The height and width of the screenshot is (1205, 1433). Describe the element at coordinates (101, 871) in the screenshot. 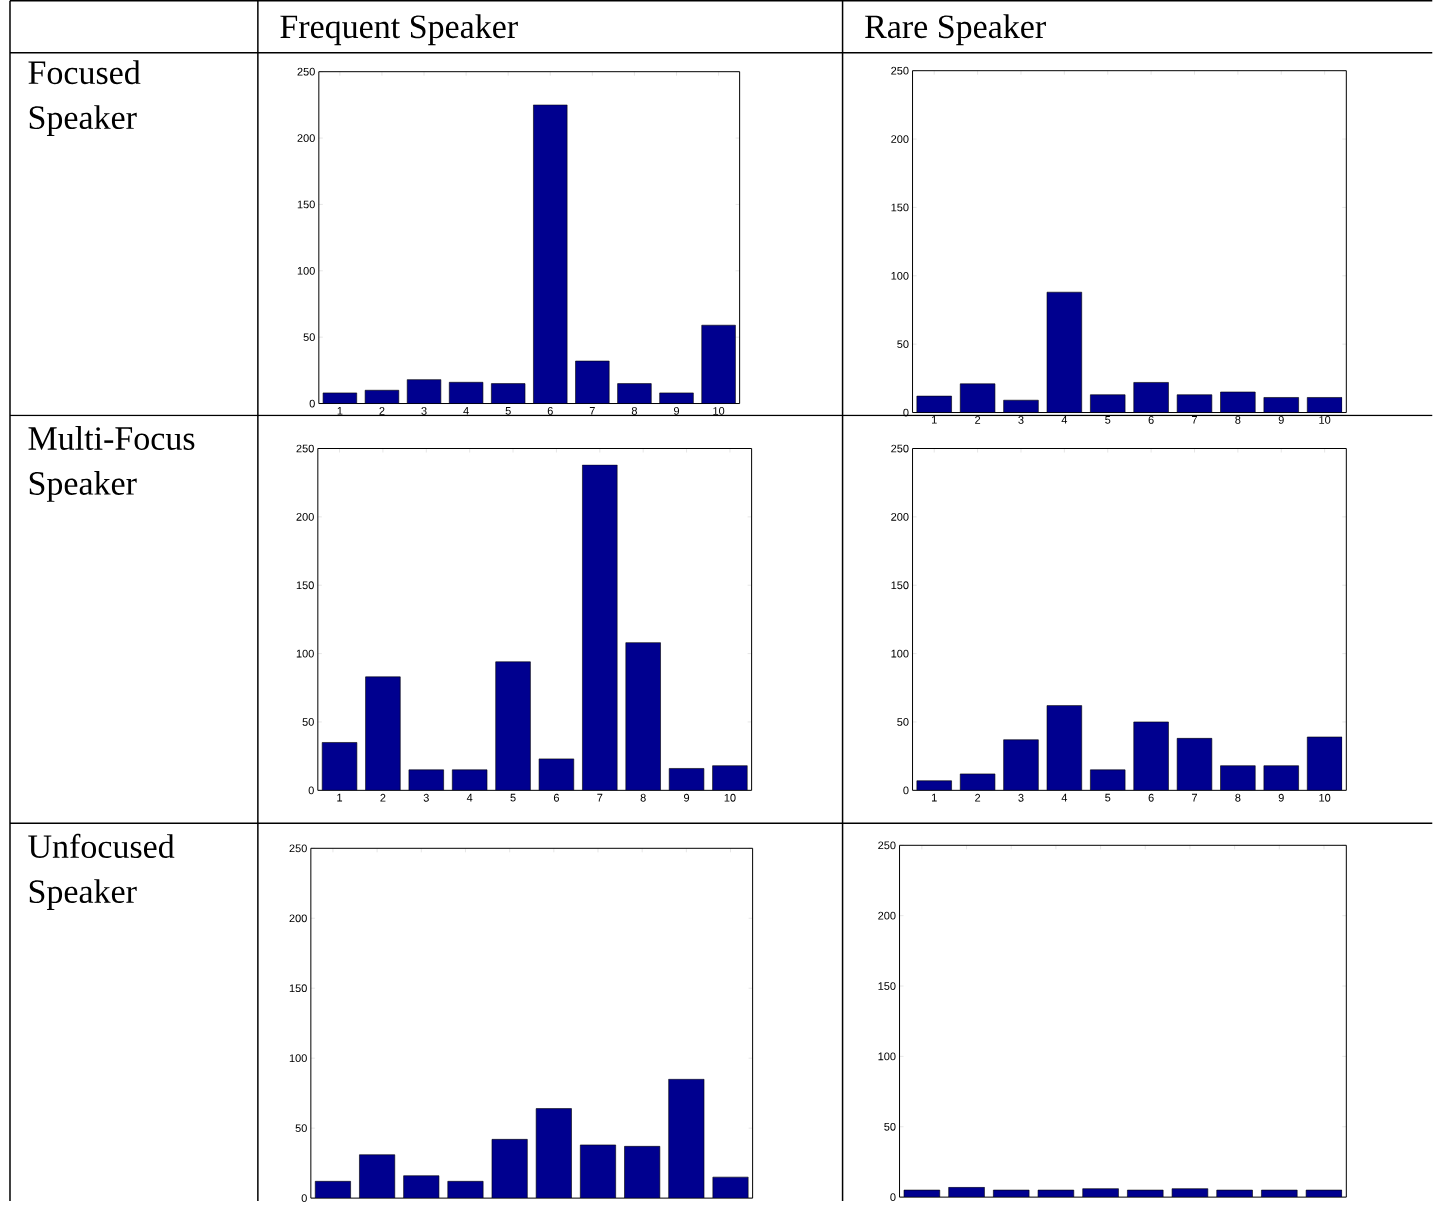

I see `y-axis-title: Unfocused Speaker` at that location.